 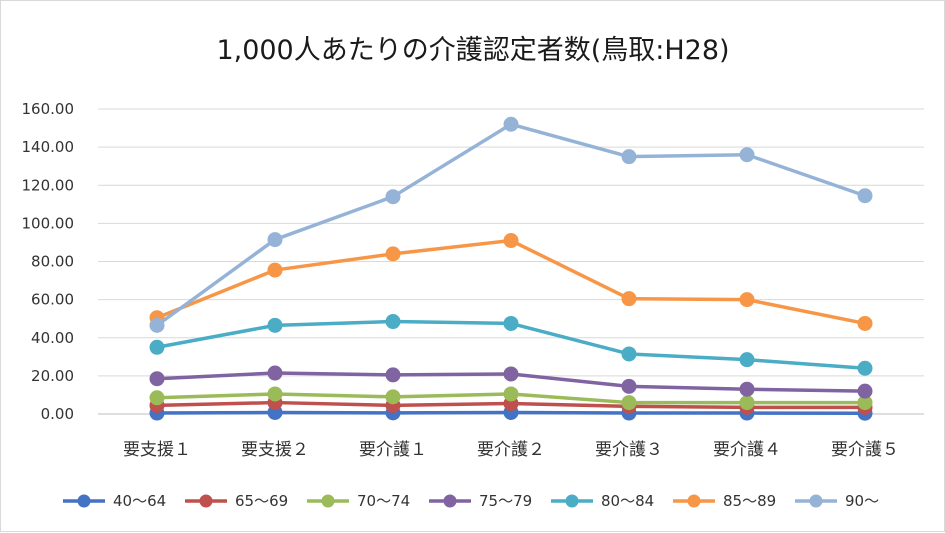 What do you see at coordinates (52, 376) in the screenshot?
I see `y-tick-label: 20.00` at bounding box center [52, 376].